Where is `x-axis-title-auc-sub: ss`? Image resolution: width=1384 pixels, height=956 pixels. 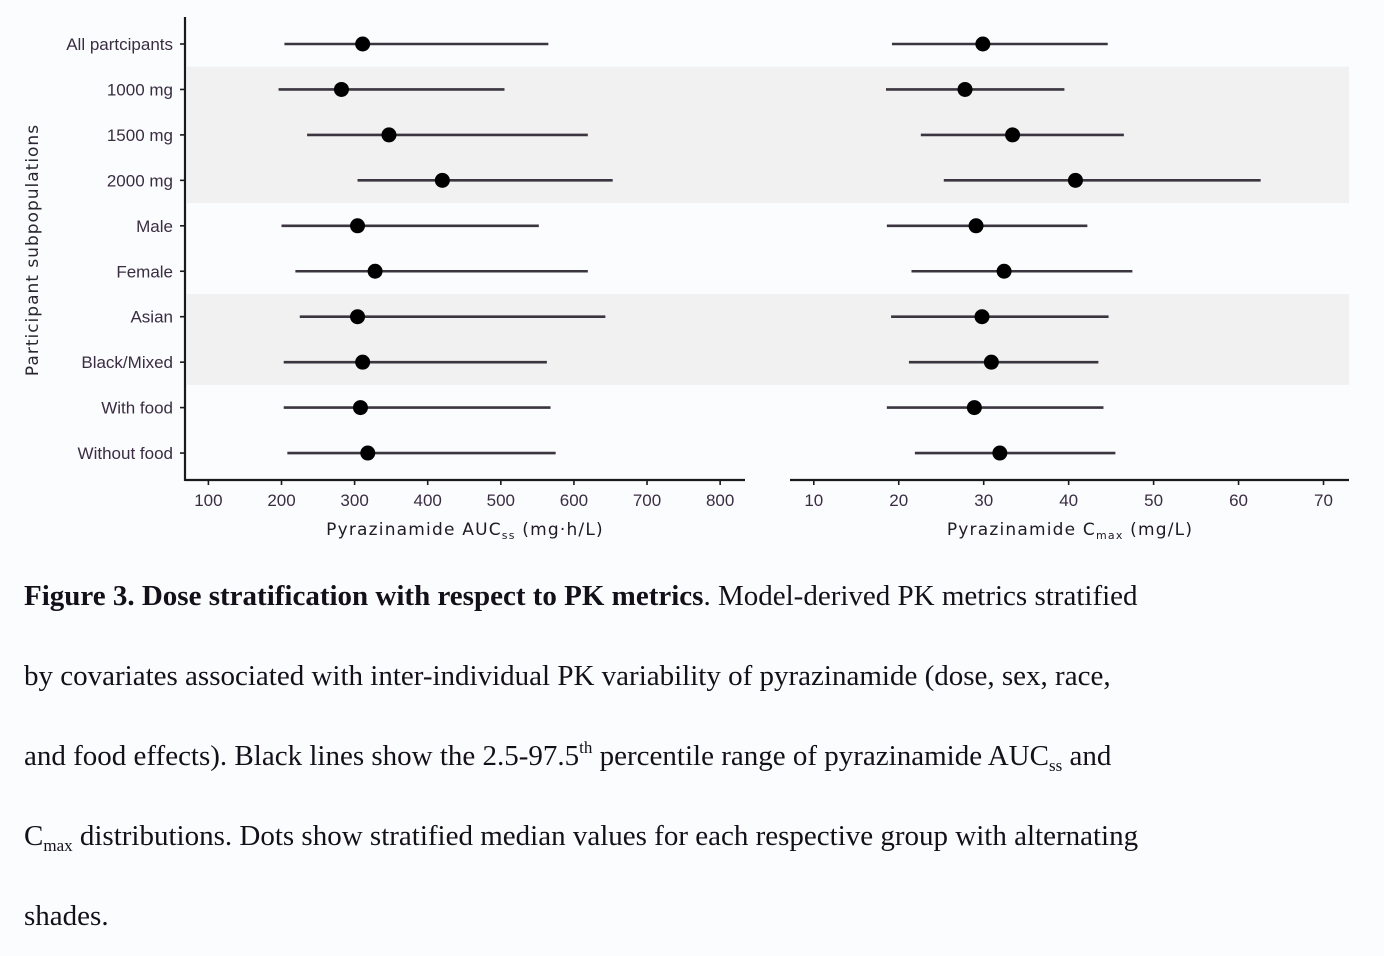 x-axis-title-auc-sub: ss is located at coordinates (509, 535).